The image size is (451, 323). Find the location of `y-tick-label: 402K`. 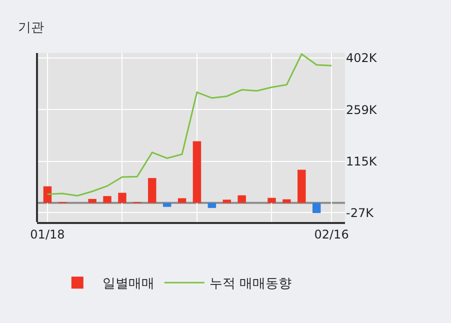

y-tick-label: 402K is located at coordinates (362, 58).